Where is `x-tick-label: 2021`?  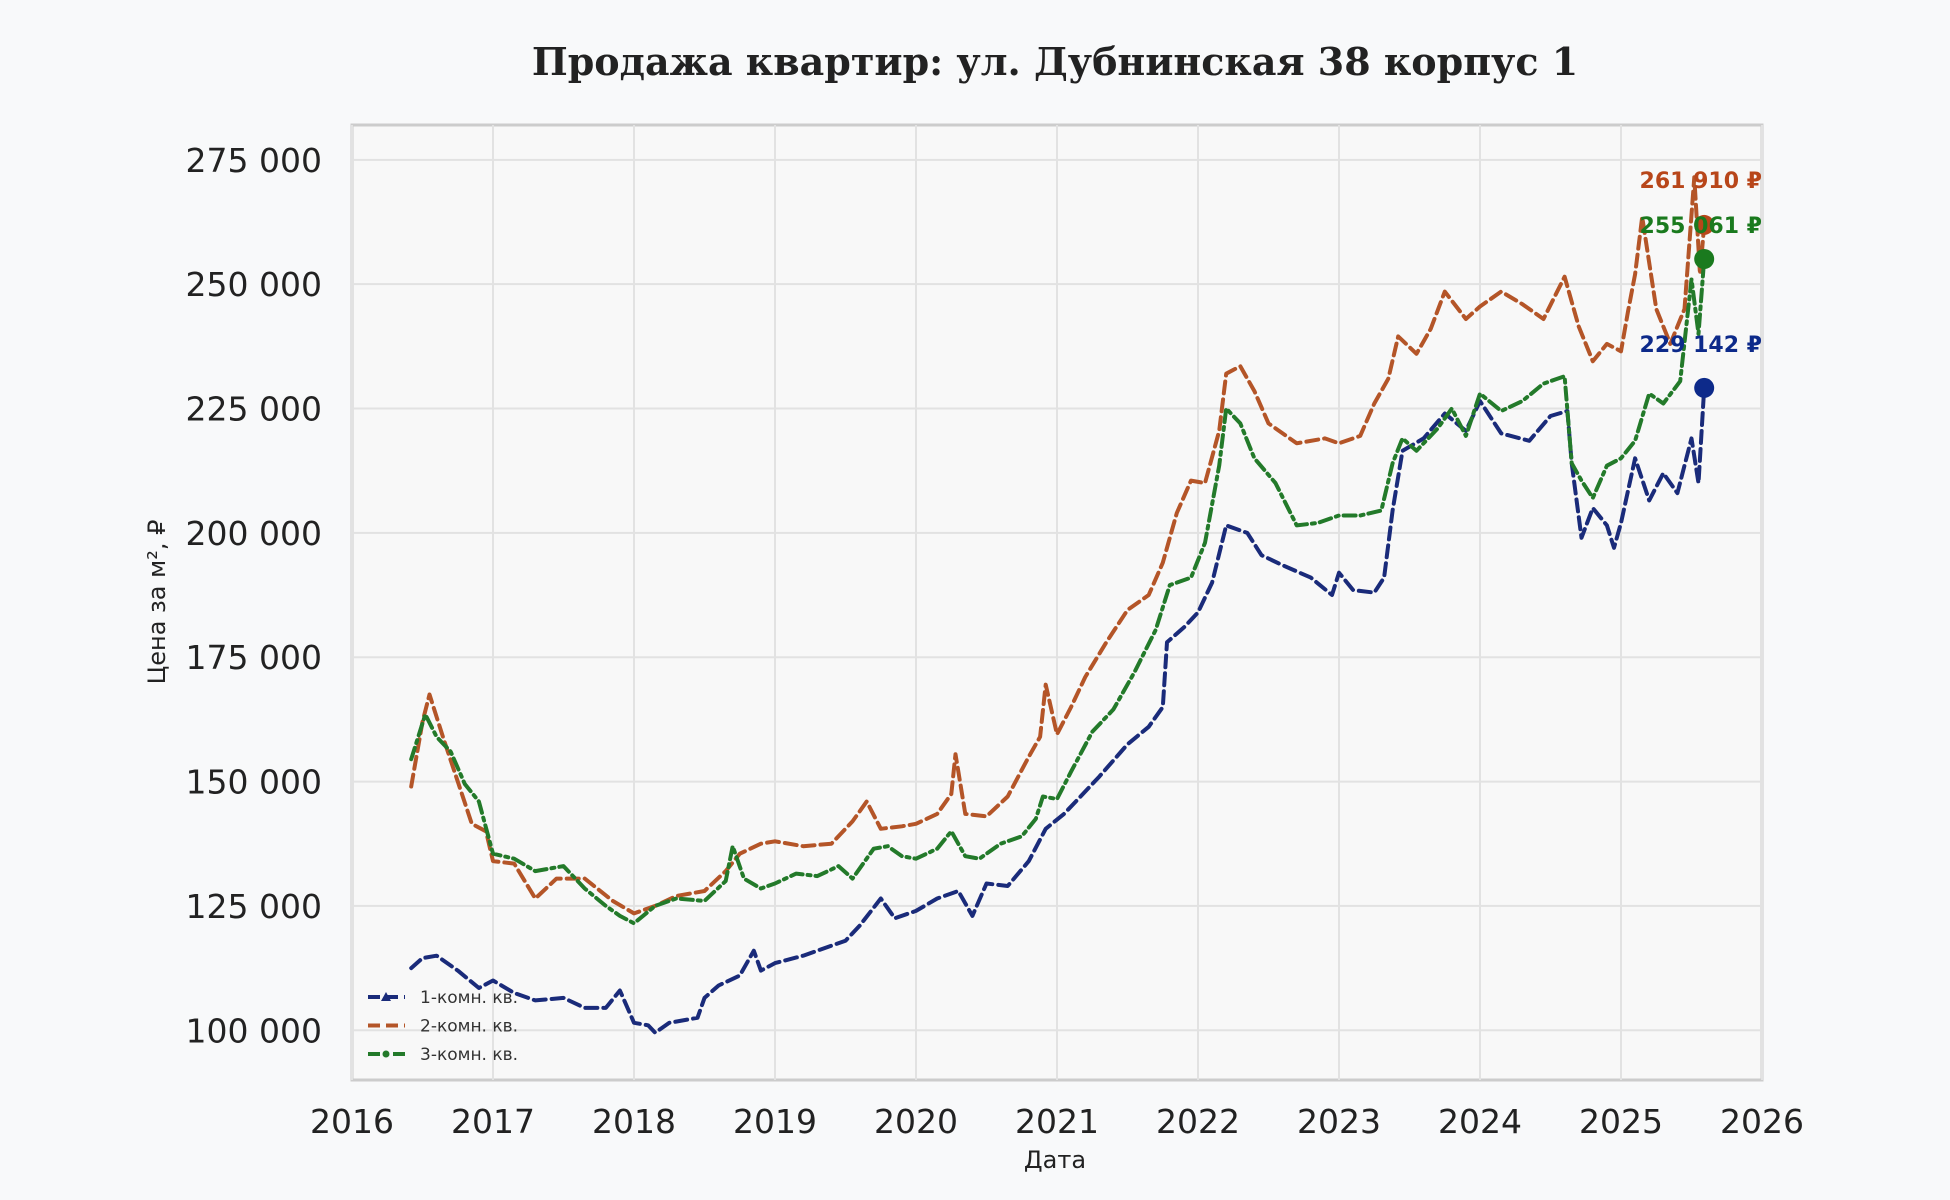
x-tick-label: 2021 is located at coordinates (1057, 1121).